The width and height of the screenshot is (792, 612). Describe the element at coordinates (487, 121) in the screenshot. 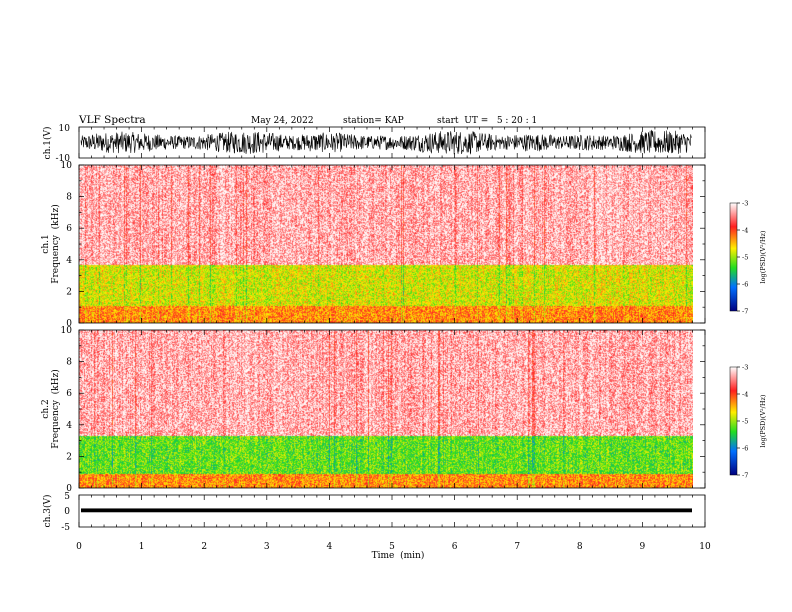

I see `header-start-time: start UT = 5 : 20 : 1` at that location.